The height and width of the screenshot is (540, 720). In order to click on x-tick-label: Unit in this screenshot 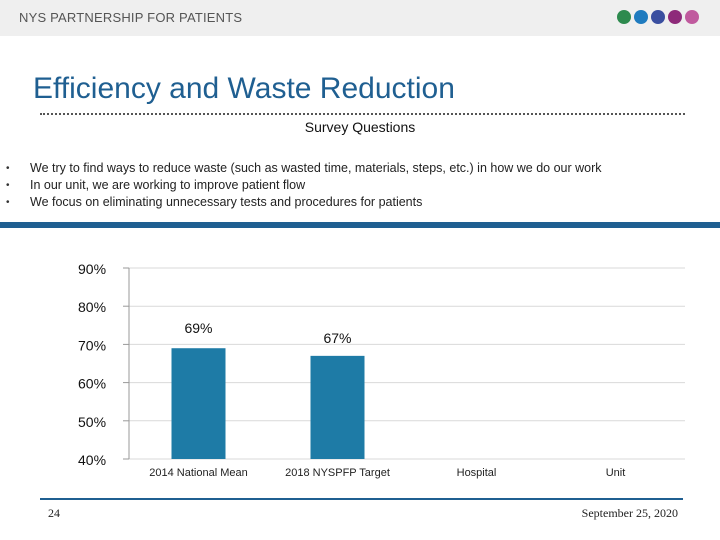, I will do `click(616, 473)`.